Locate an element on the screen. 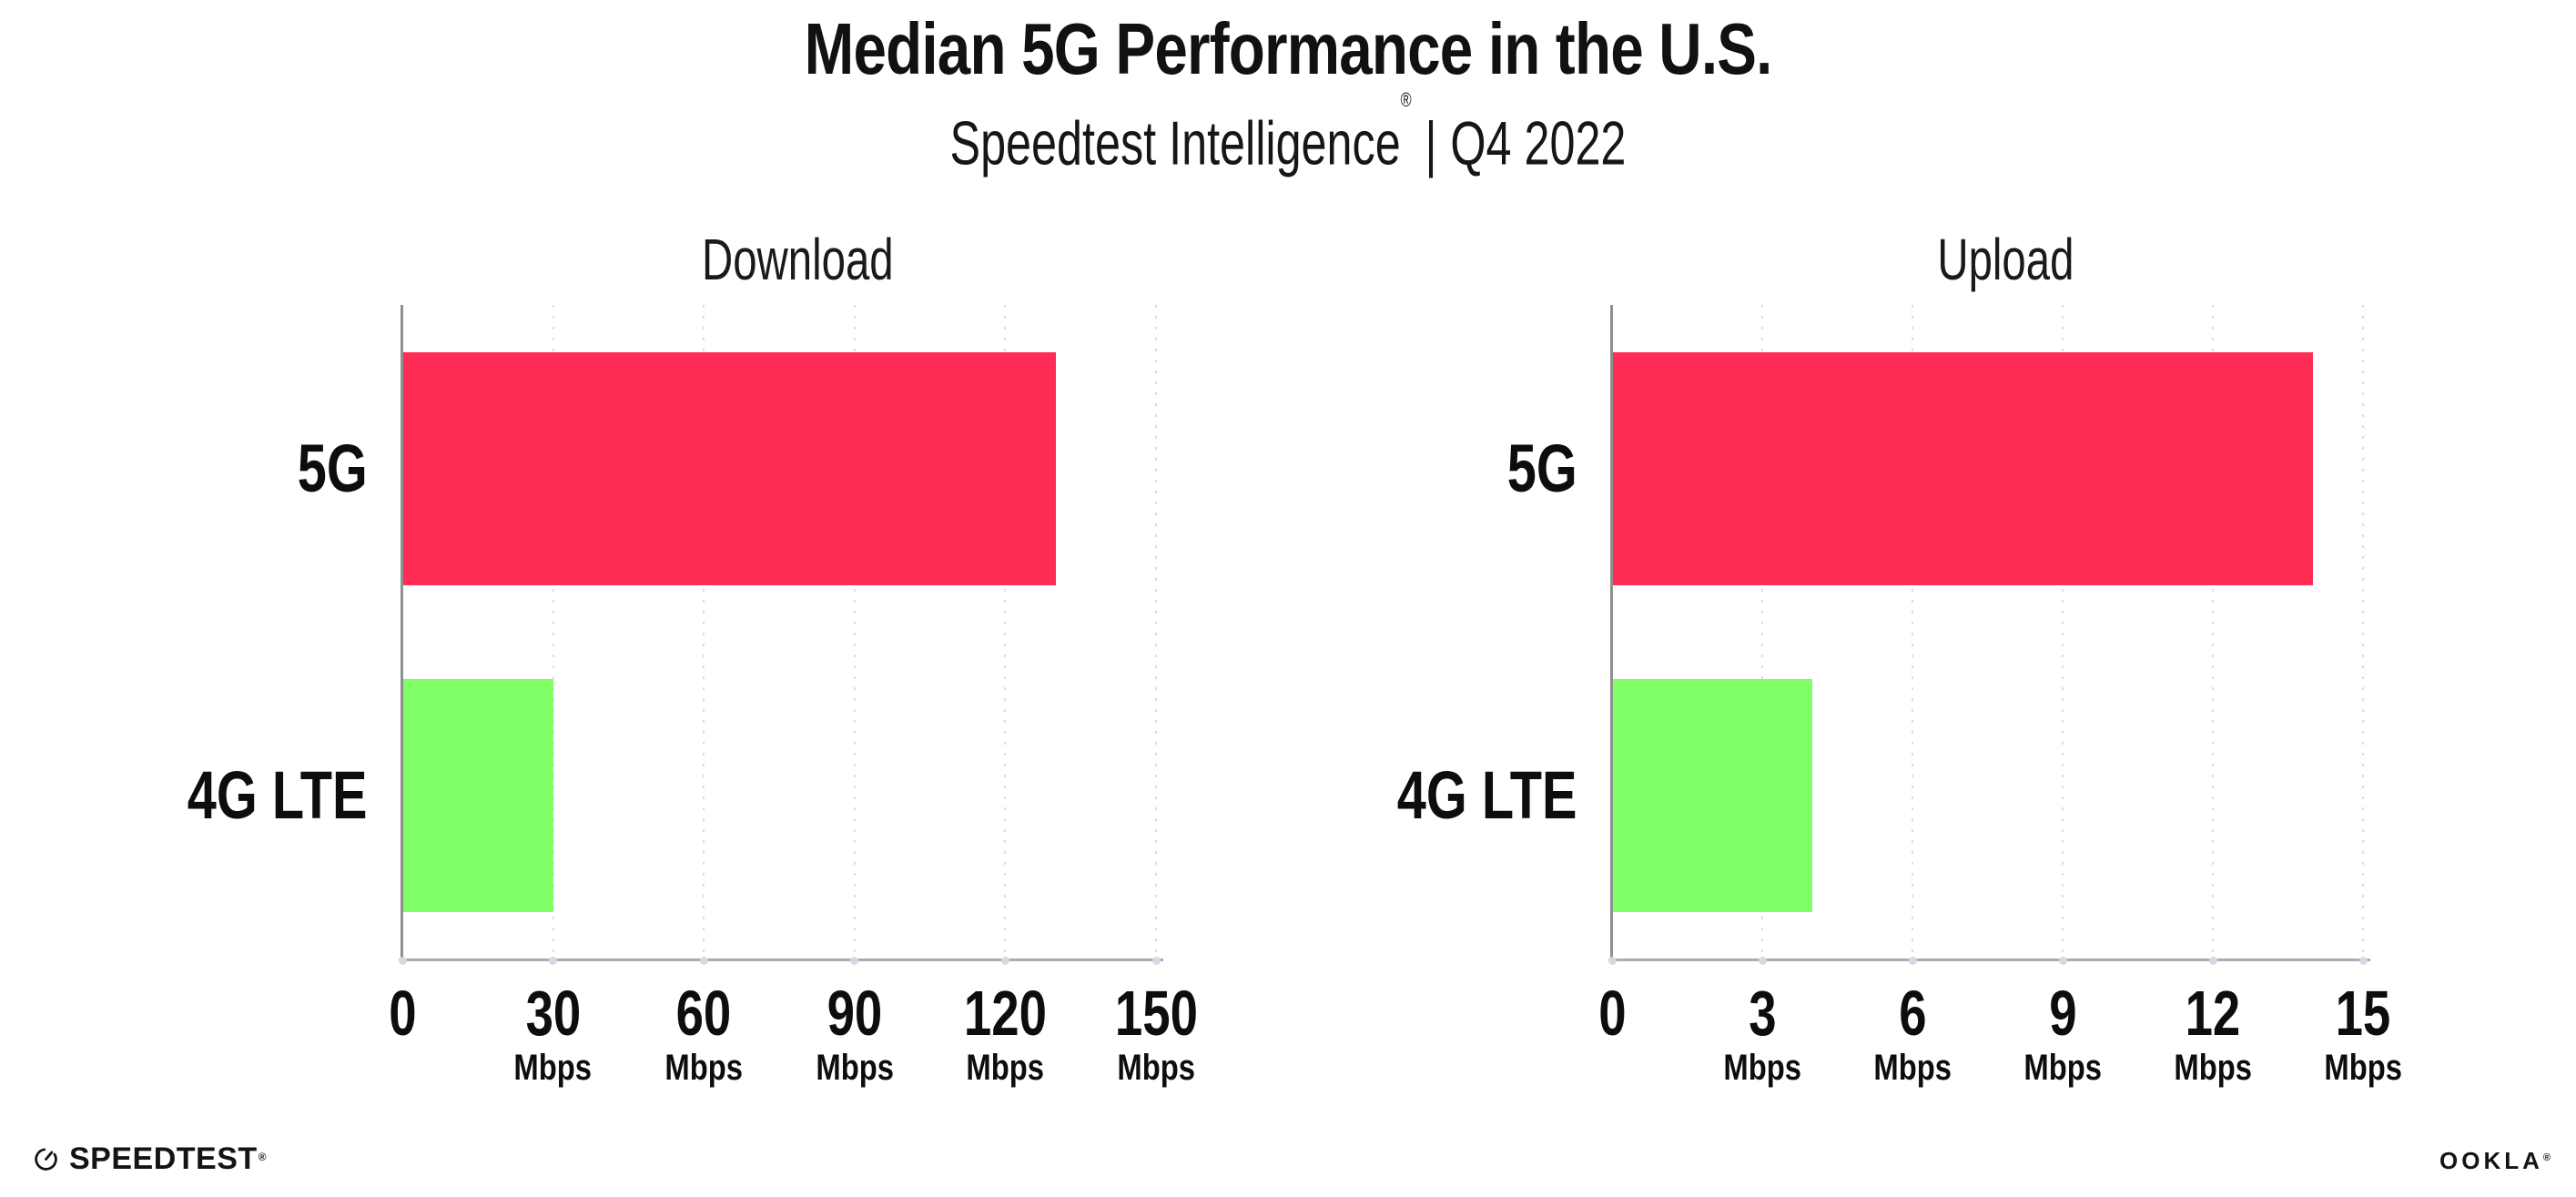  tick-label-30-download: 30 Mbps is located at coordinates (553, 1034).